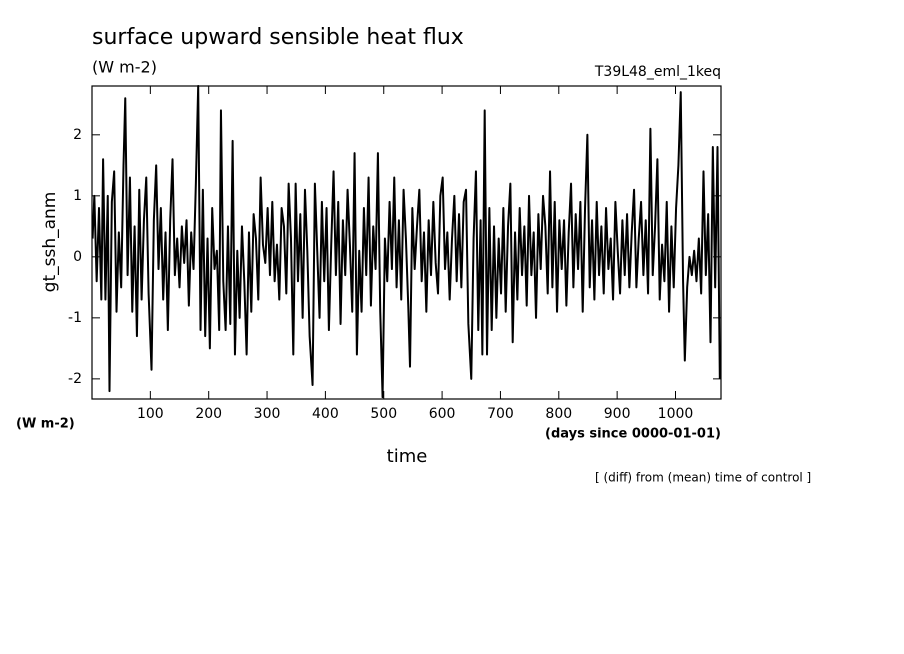 Image resolution: width=904 pixels, height=654 pixels. I want to click on footnote: [ (diff) from (mean) time of control ], so click(703, 478).